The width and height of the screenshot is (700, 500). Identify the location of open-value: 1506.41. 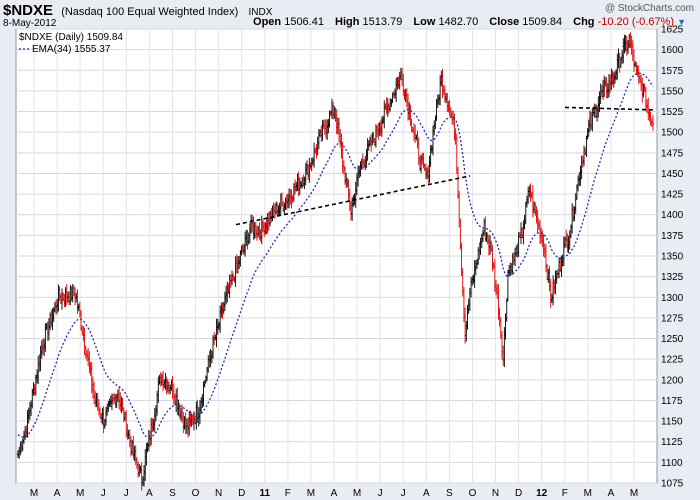
(304, 22).